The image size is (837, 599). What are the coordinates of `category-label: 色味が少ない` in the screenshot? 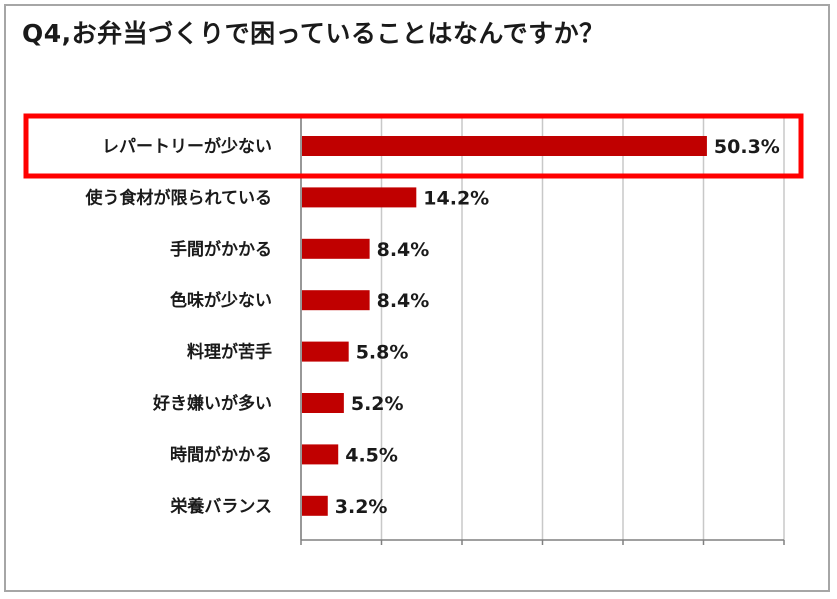 It's located at (221, 300).